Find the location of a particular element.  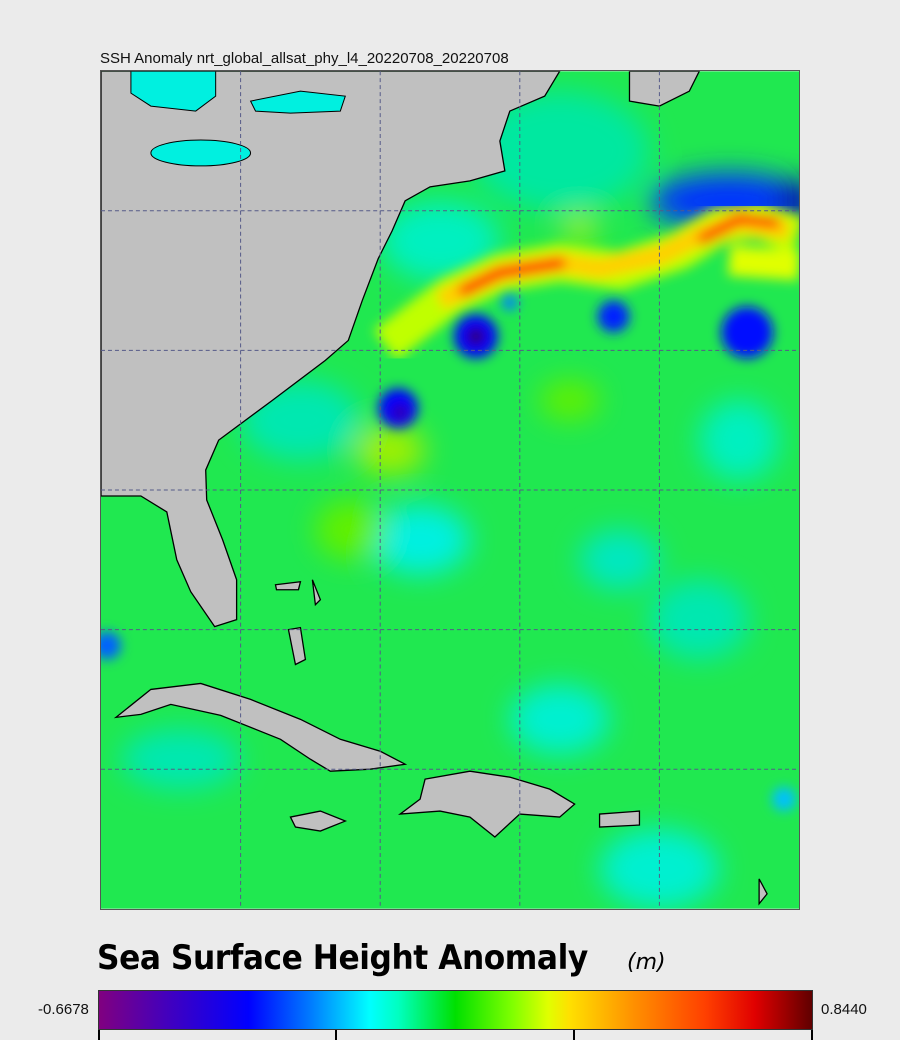

colorbar-max-label: 0.8440 is located at coordinates (844, 1009).